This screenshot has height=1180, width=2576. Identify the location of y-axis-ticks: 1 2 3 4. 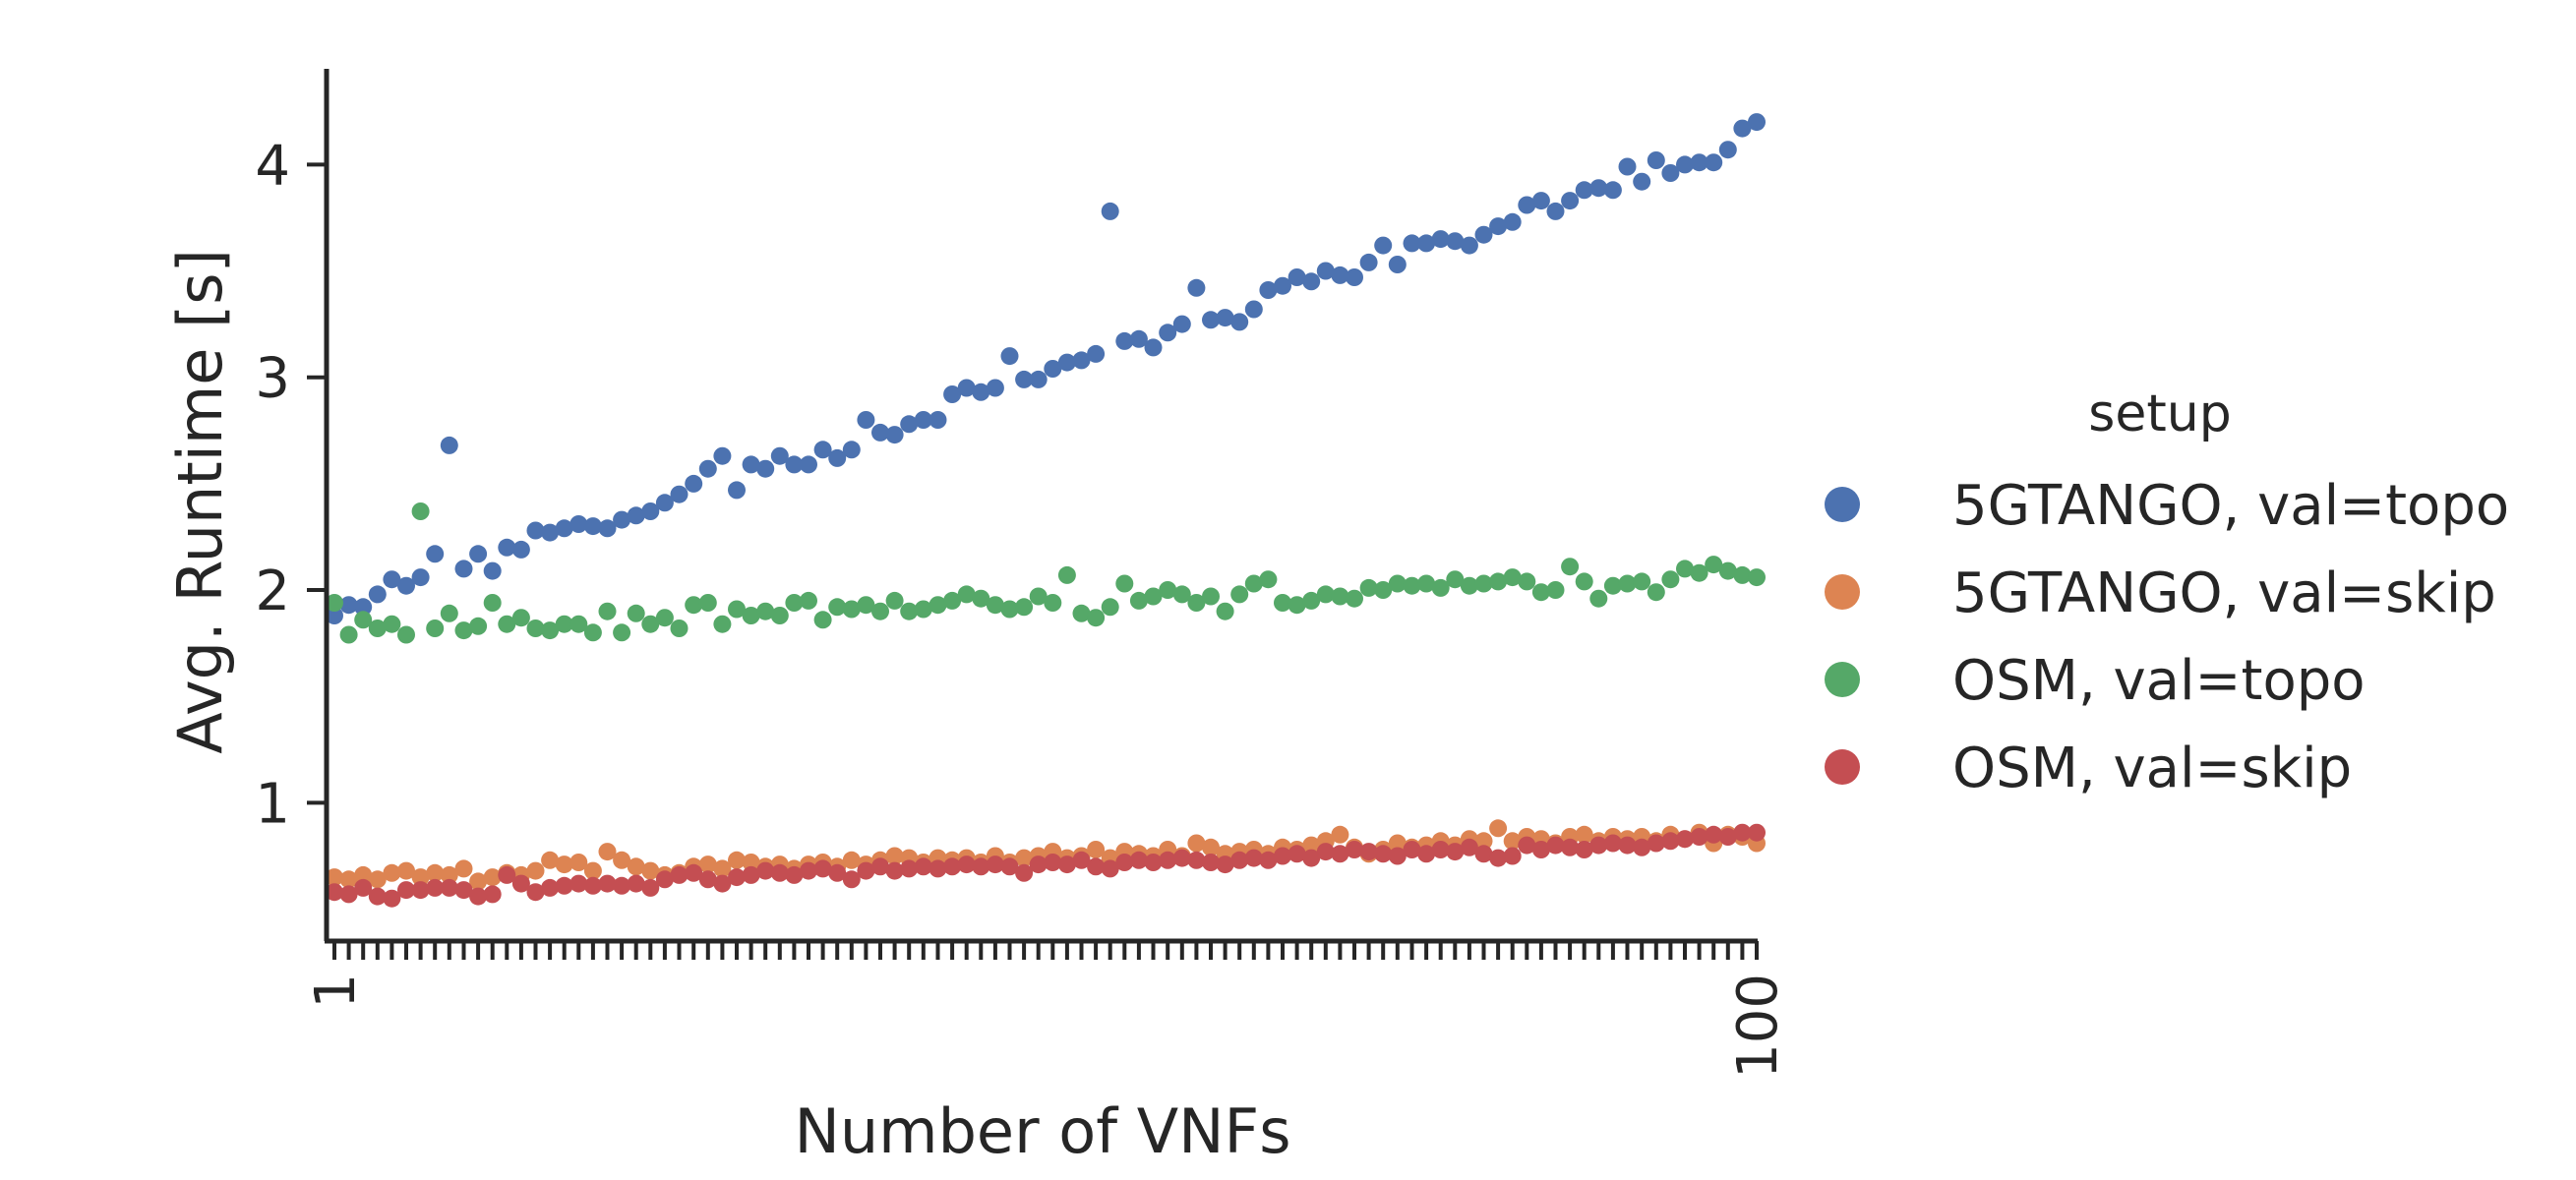
(291, 485).